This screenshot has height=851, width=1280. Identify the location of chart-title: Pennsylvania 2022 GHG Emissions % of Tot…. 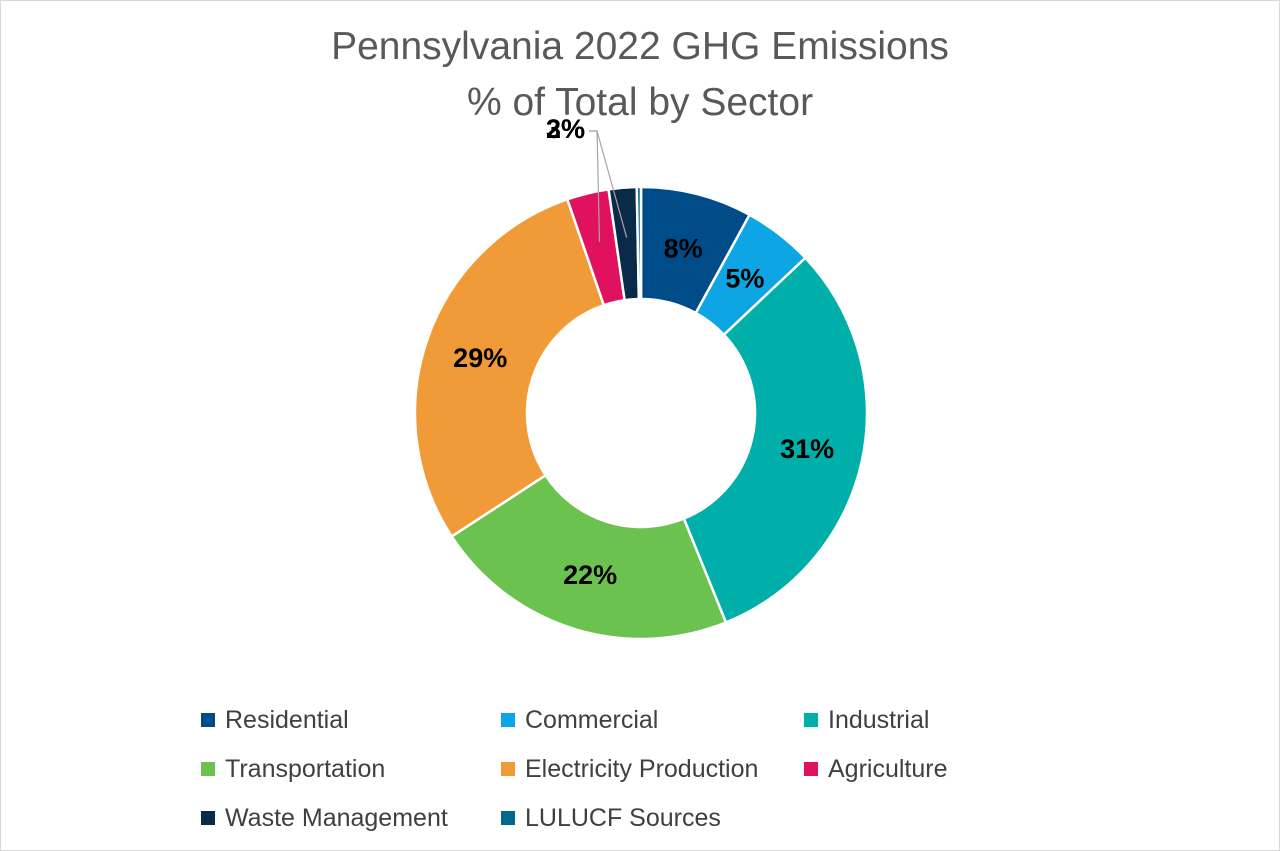
(640, 75).